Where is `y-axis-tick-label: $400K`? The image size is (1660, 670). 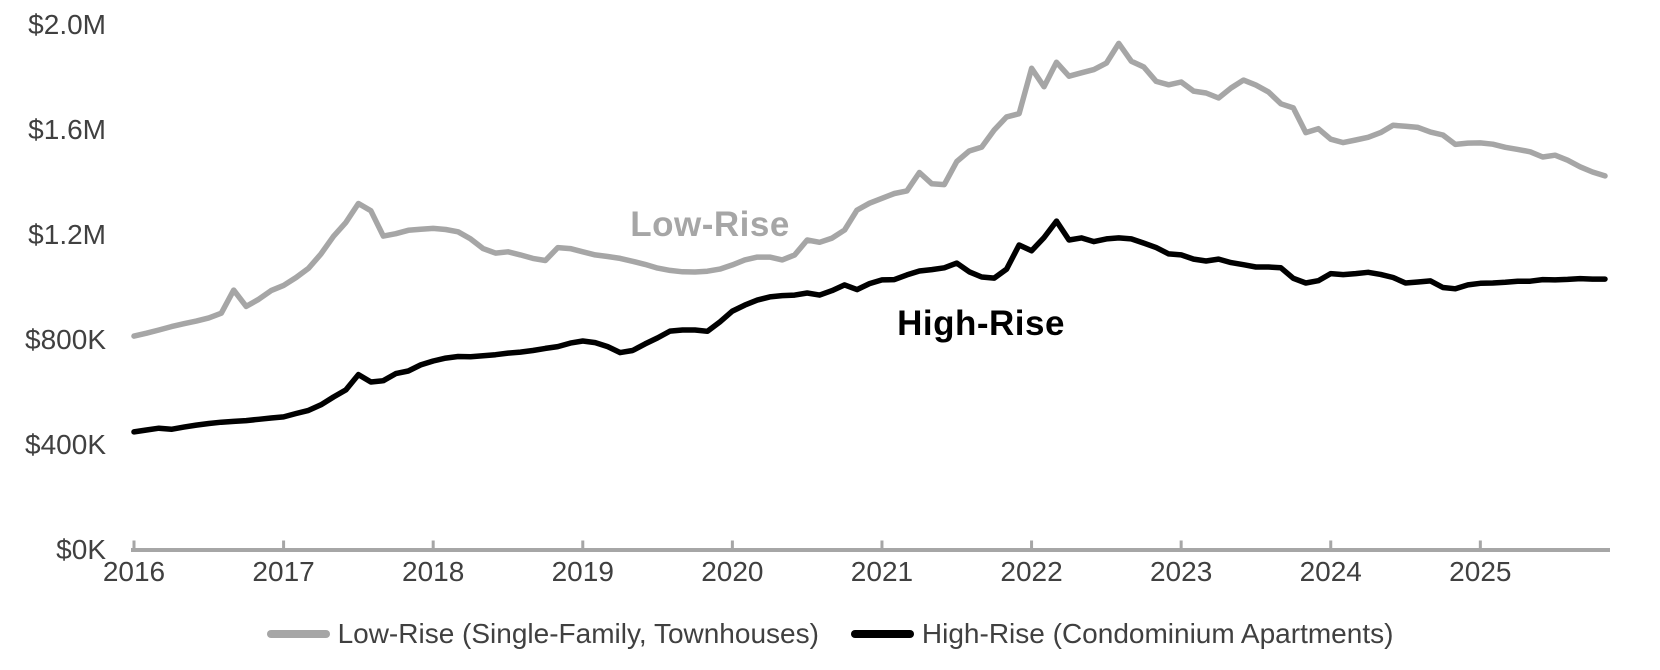 y-axis-tick-label: $400K is located at coordinates (65, 444).